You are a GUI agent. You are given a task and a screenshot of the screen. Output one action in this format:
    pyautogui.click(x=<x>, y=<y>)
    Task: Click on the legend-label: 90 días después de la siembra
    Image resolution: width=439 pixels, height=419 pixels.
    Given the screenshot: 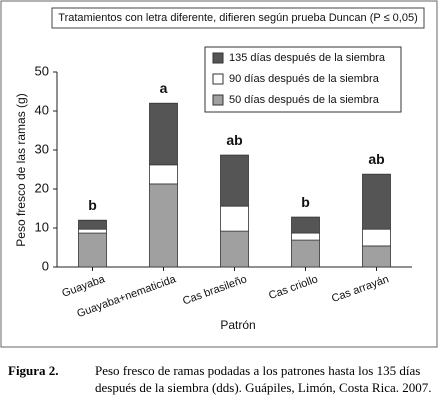 What is the action you would take?
    pyautogui.click(x=304, y=79)
    